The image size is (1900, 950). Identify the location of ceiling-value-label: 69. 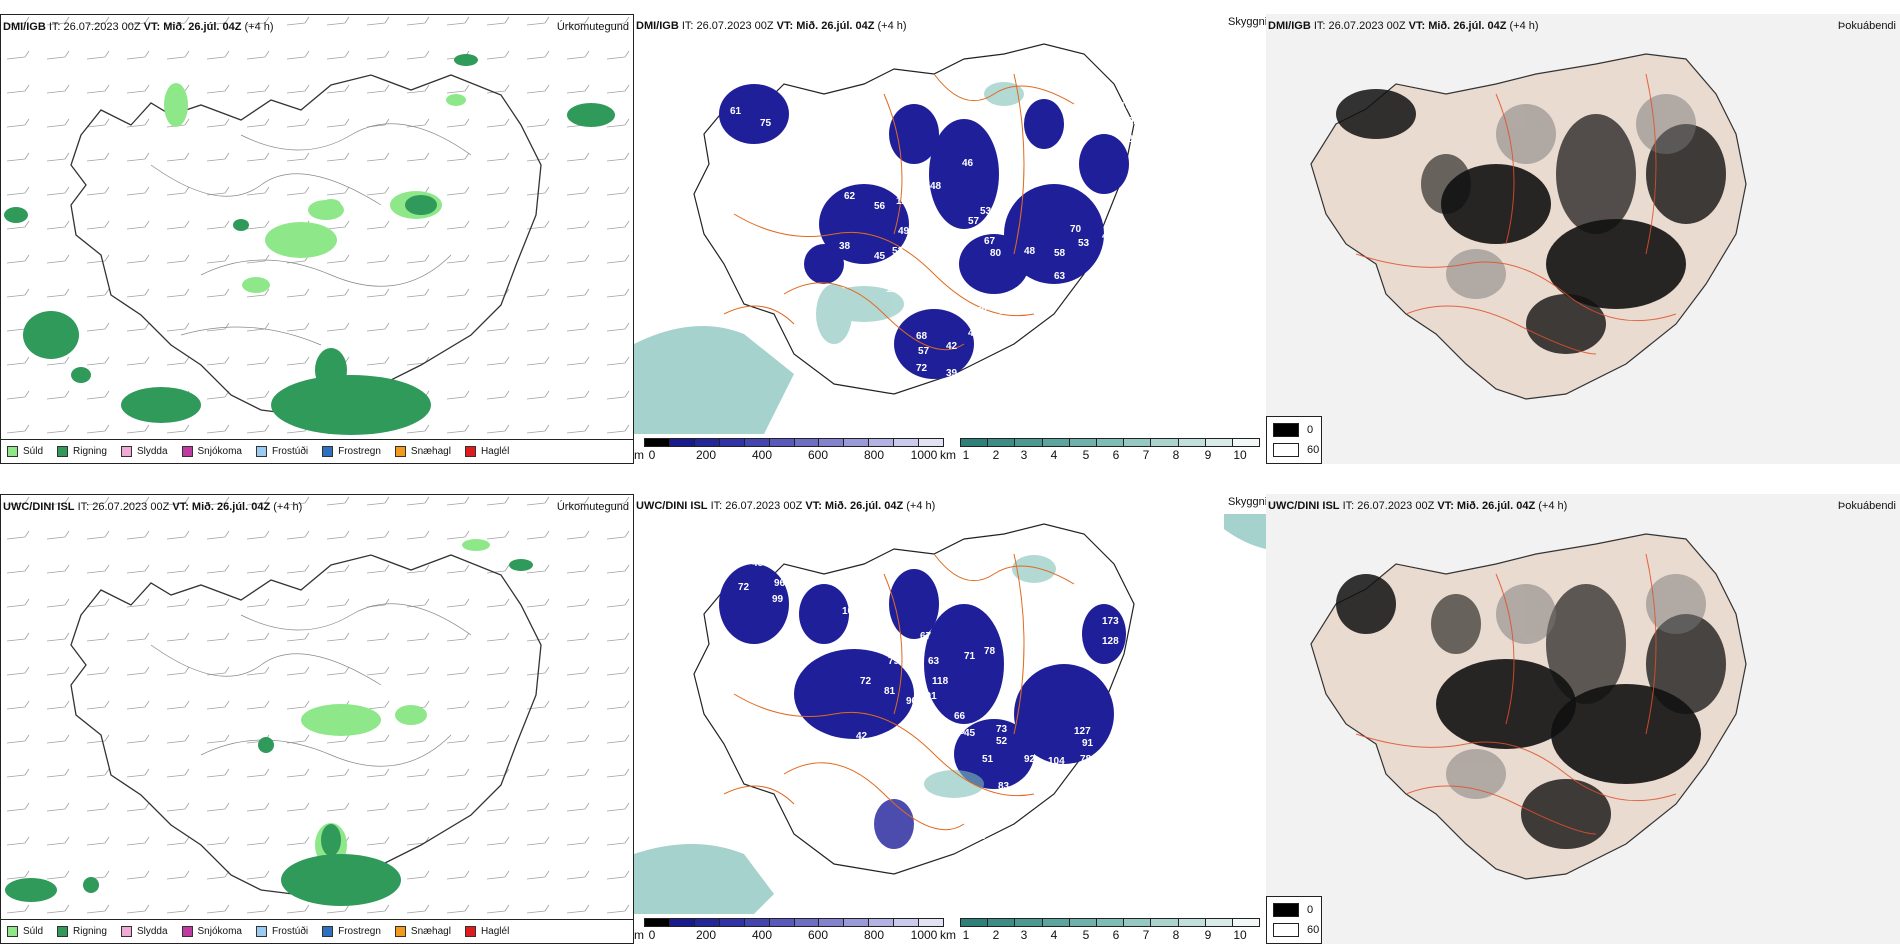
(812, 106).